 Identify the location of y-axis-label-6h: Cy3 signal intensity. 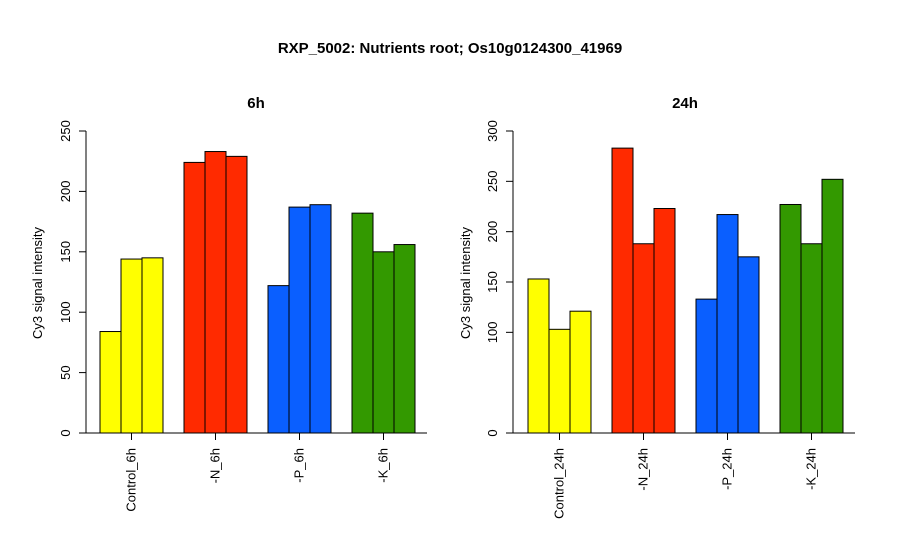
(37, 283).